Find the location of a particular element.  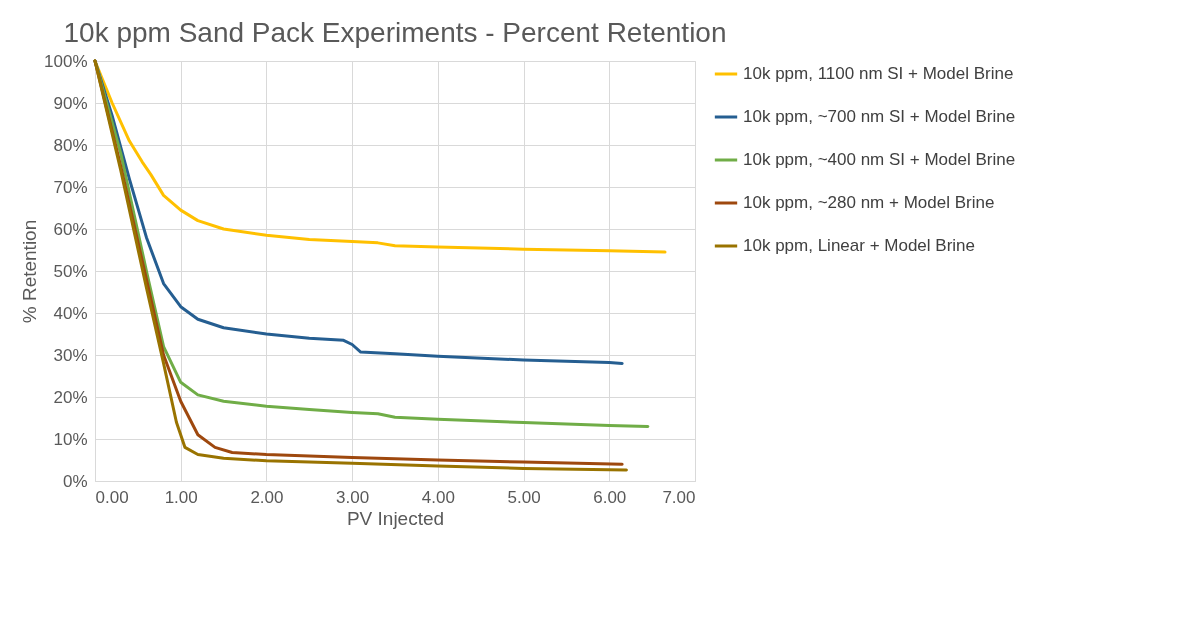

y-tick-label: 100% is located at coordinates (66, 61).